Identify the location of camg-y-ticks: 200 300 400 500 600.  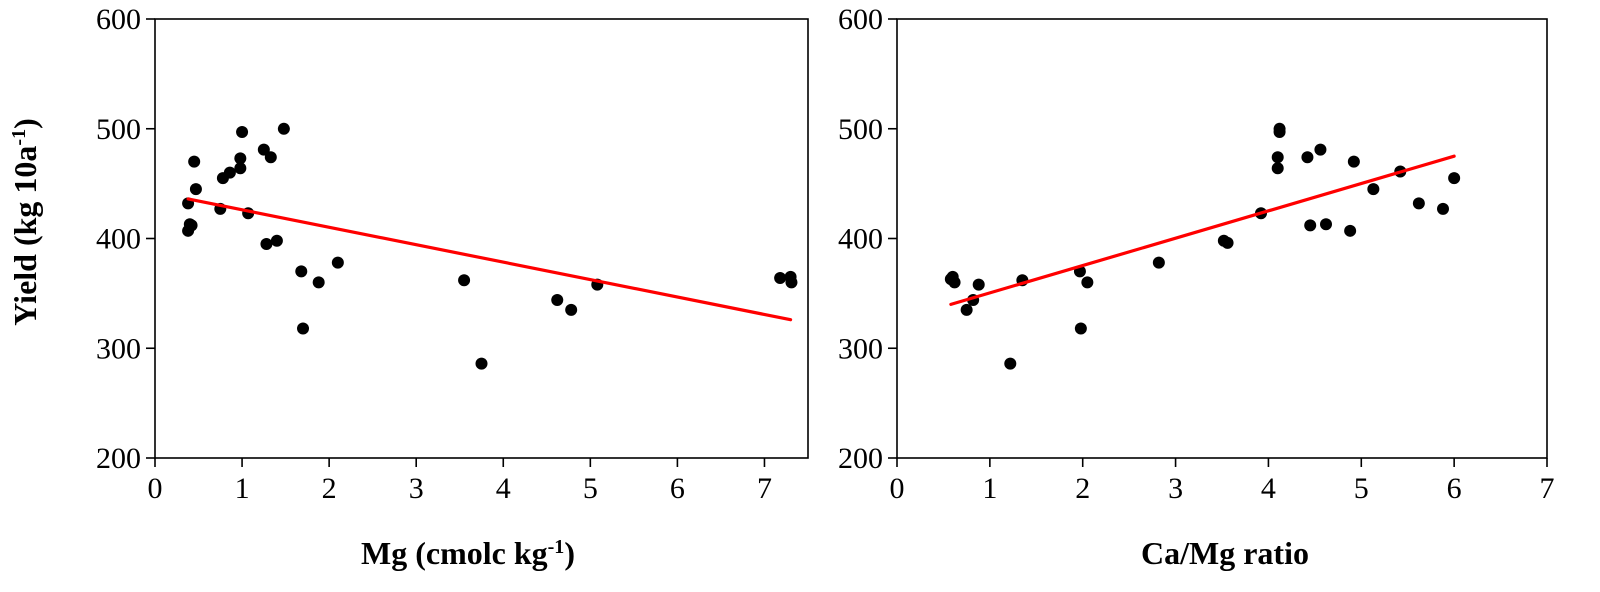
(867, 239).